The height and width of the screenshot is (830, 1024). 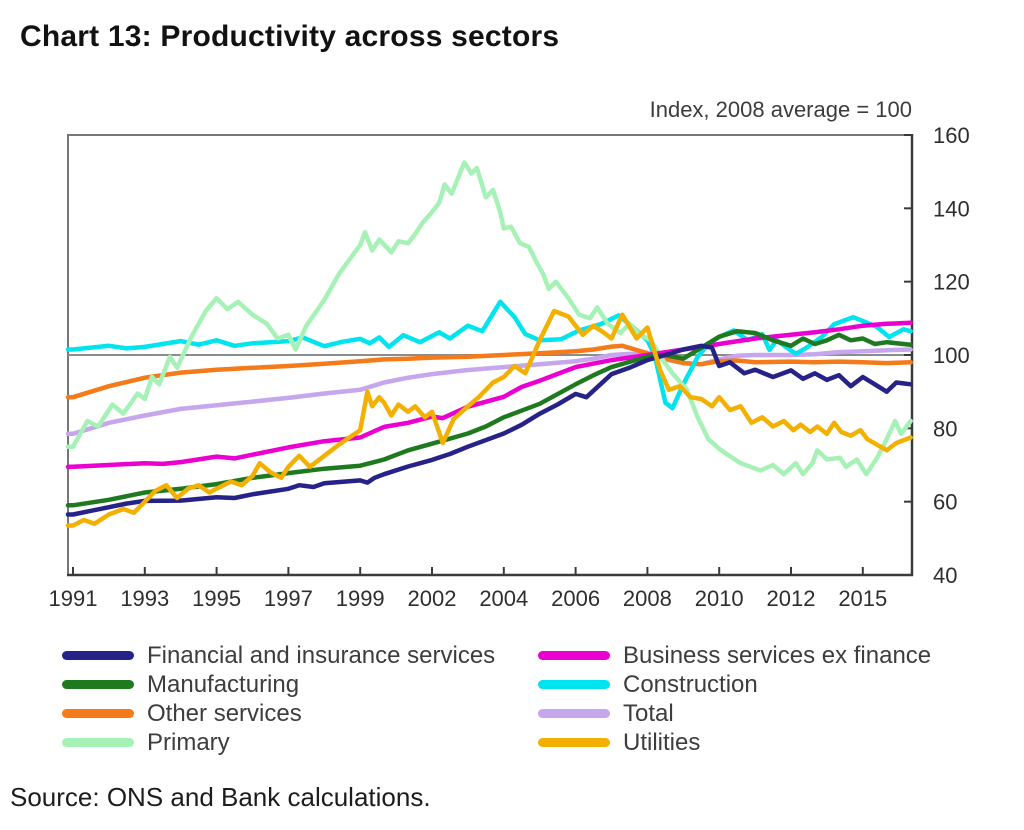 What do you see at coordinates (951, 355) in the screenshot?
I see `y-tick-label: 100` at bounding box center [951, 355].